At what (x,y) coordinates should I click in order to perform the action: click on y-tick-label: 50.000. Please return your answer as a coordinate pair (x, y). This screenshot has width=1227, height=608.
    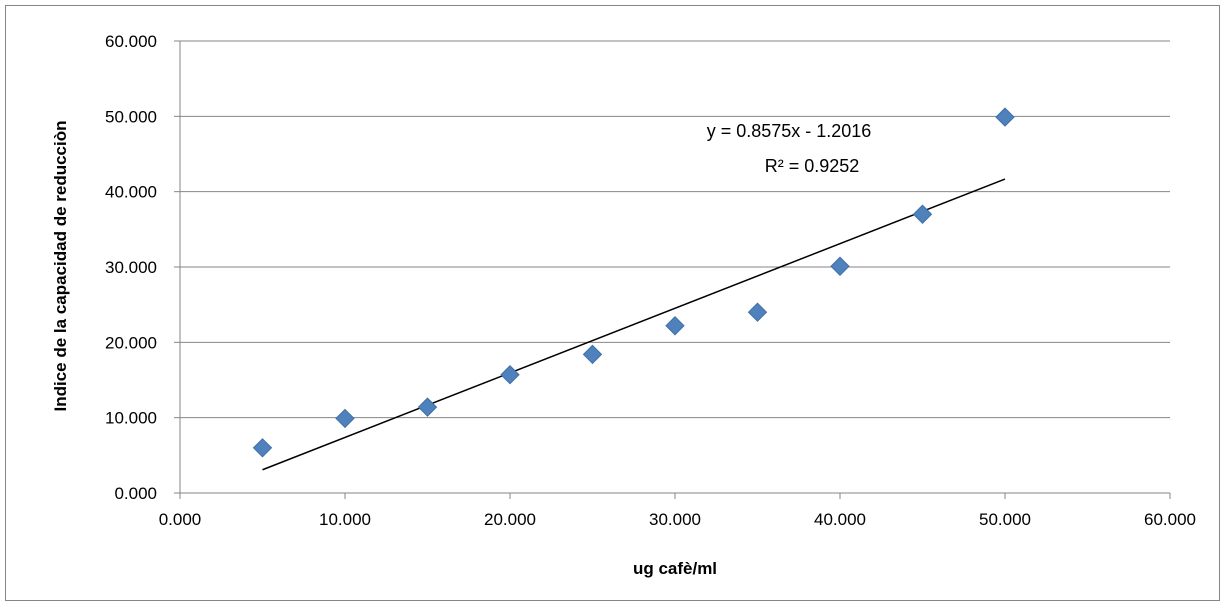
    Looking at the image, I should click on (131, 116).